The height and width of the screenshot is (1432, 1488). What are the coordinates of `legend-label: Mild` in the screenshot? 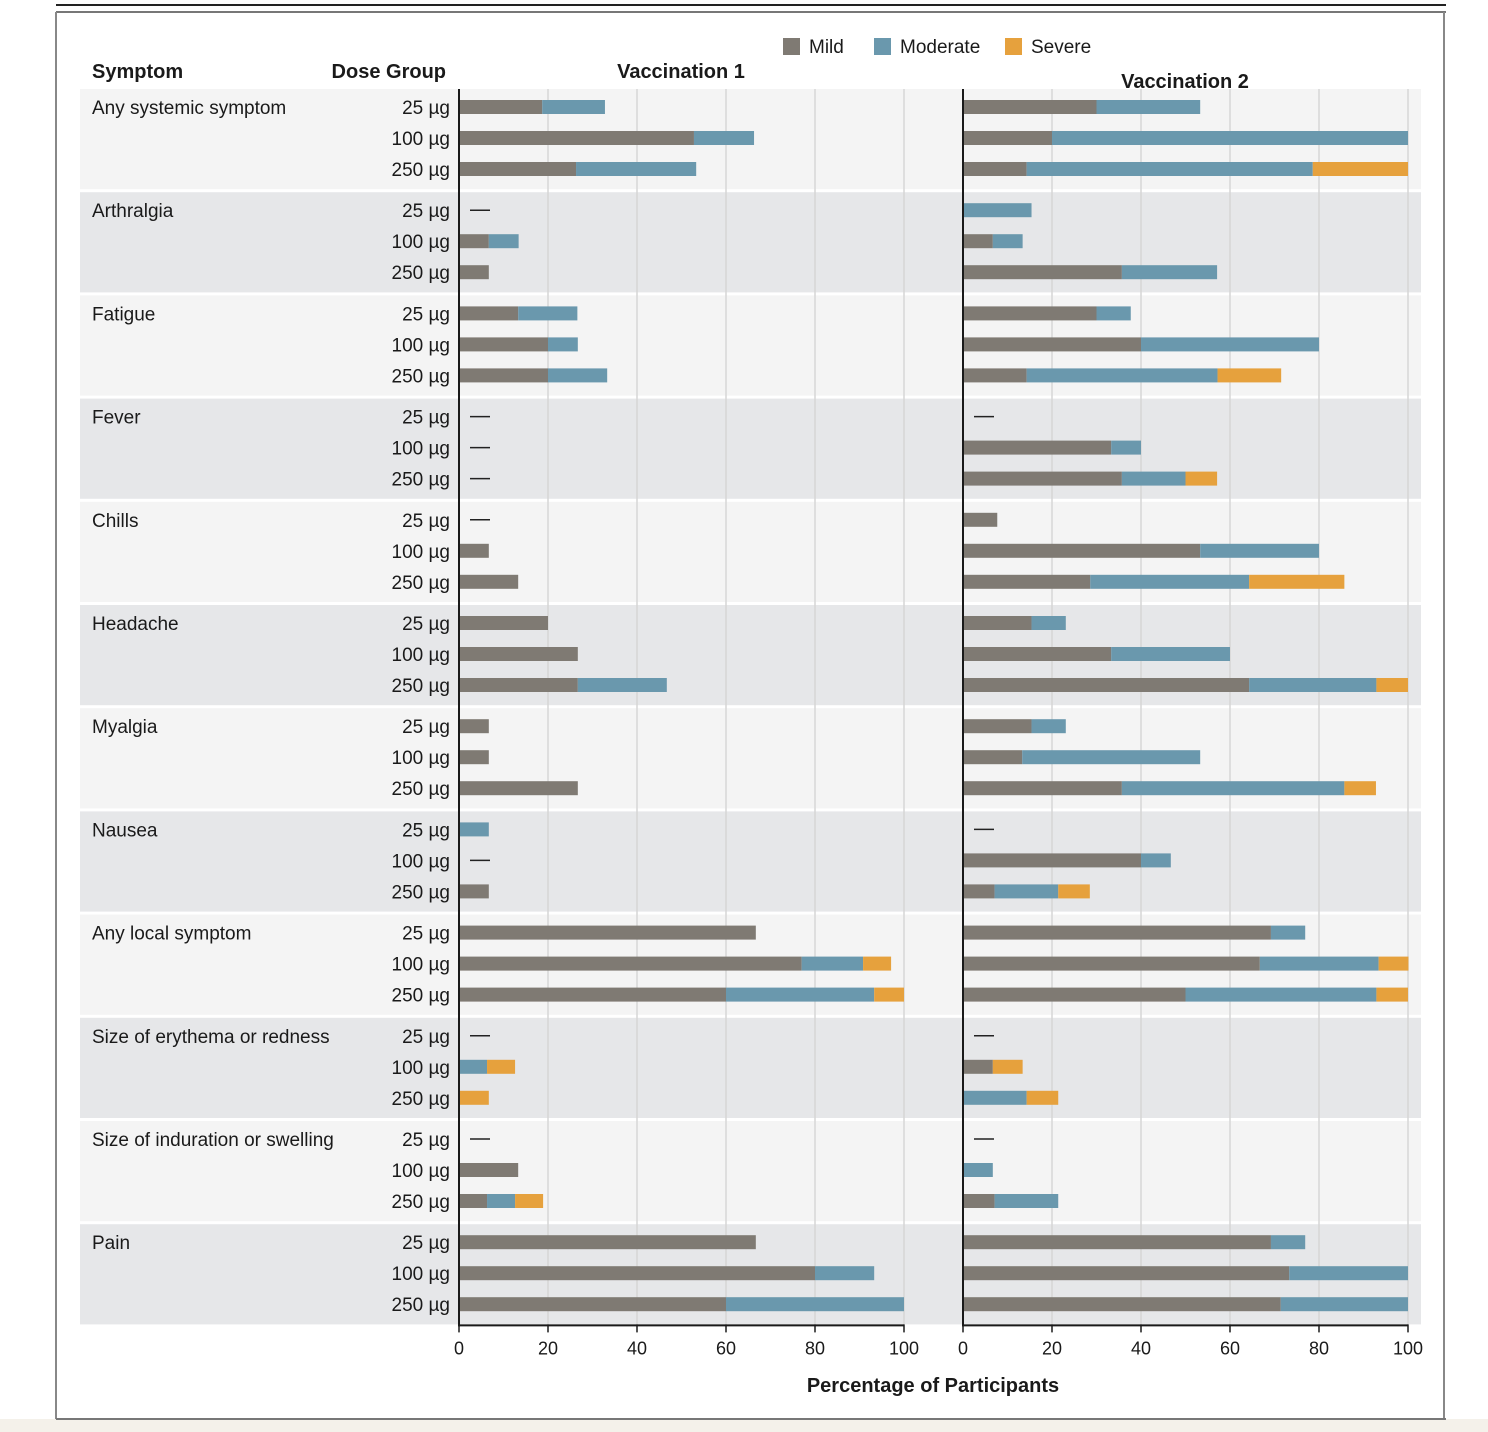 It's located at (826, 47).